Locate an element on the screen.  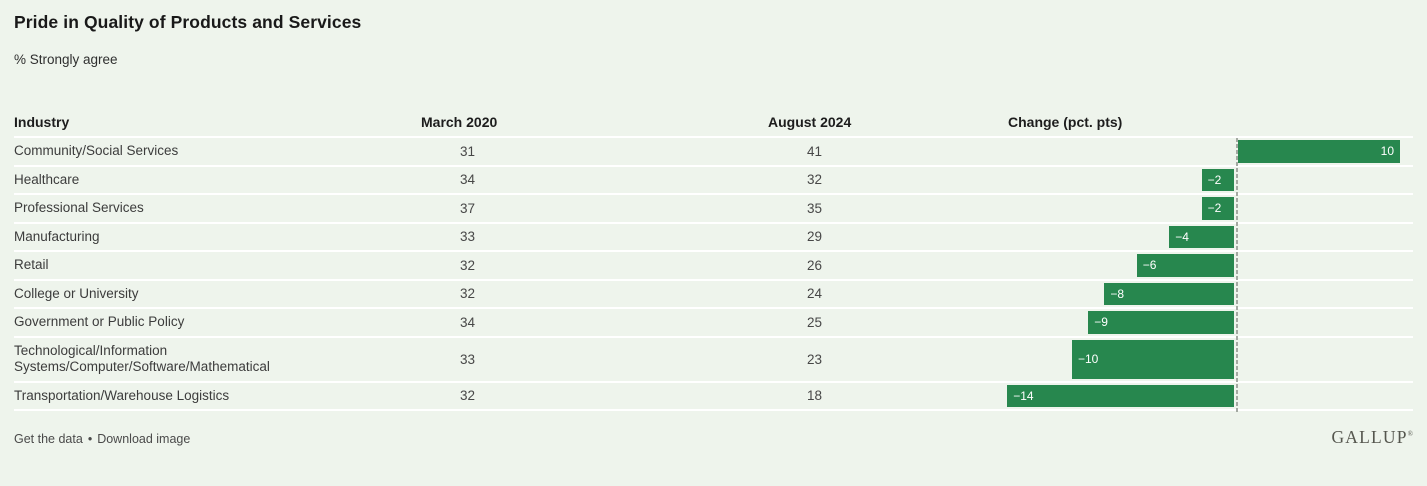
august-2024-cell: 32 is located at coordinates (815, 180).